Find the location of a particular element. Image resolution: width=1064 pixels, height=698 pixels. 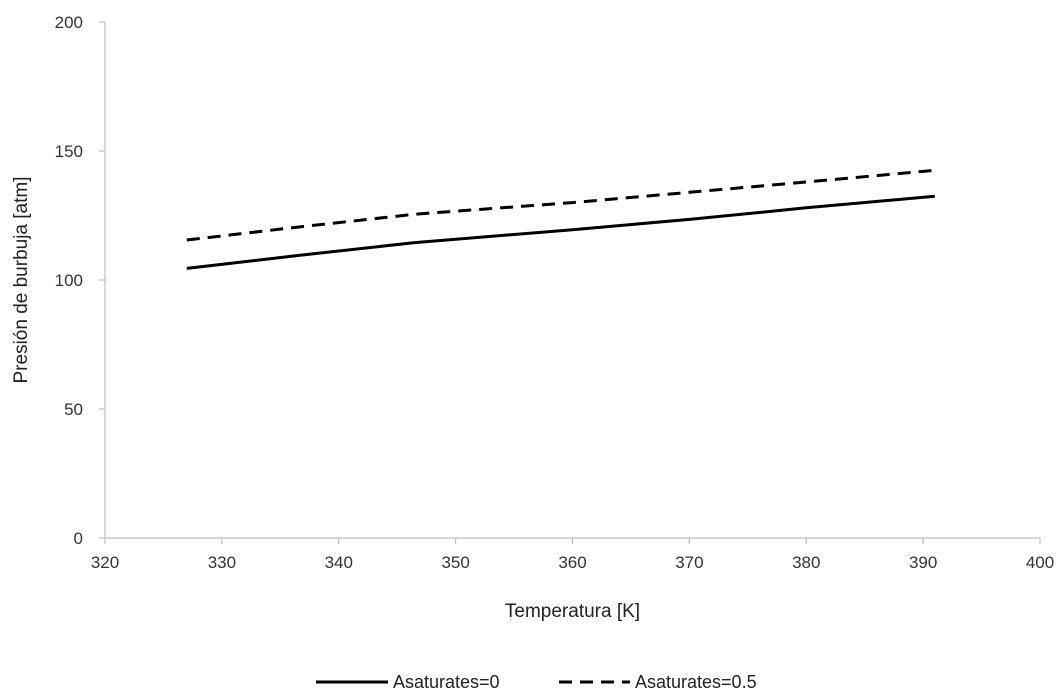

x-tick-label: 390 is located at coordinates (923, 562).